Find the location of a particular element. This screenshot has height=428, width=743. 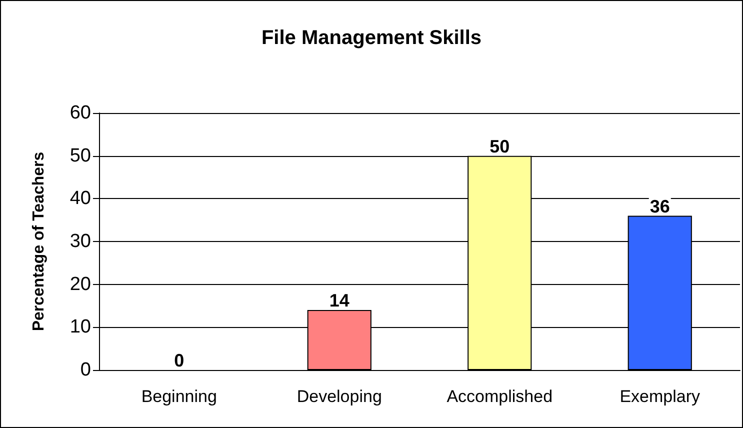

x-tick-label: Accomplished is located at coordinates (499, 396).